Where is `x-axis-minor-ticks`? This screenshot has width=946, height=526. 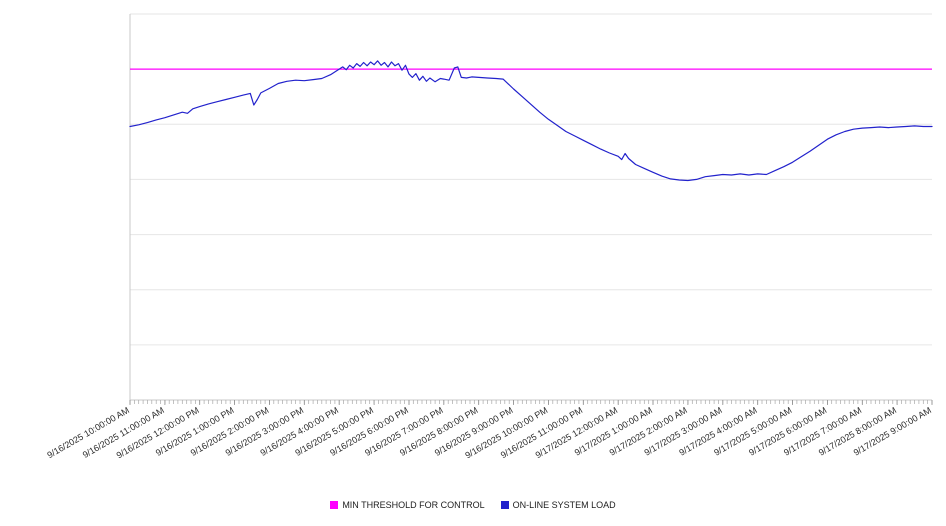 x-axis-minor-ticks is located at coordinates (531, 402).